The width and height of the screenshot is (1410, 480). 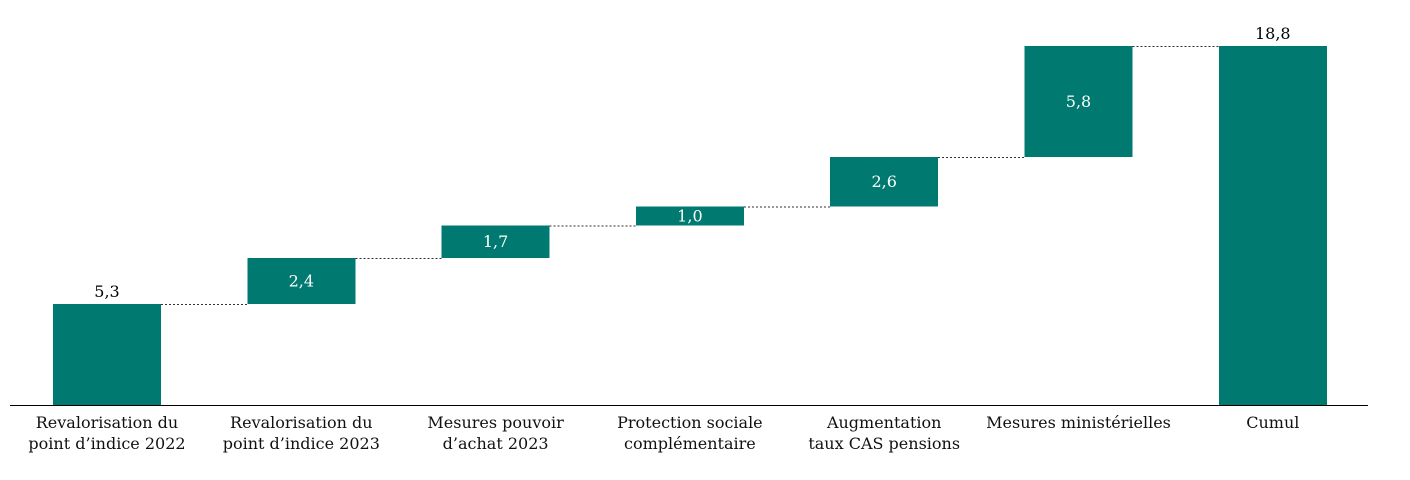 What do you see at coordinates (106, 291) in the screenshot?
I see `value-label-1: 5,3` at bounding box center [106, 291].